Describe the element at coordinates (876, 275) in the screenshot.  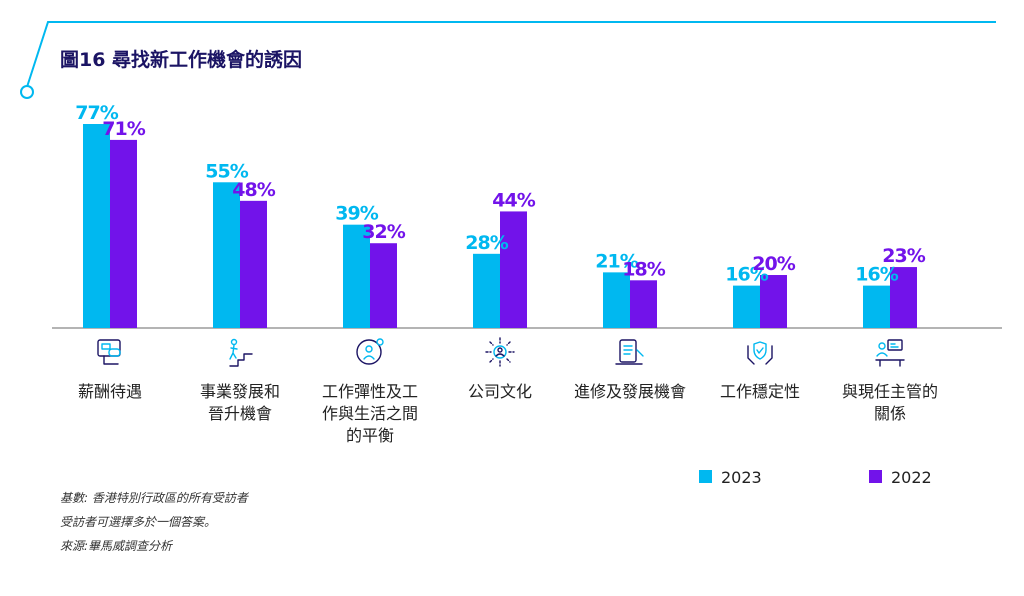
I see `value-label-2023-6: 16%` at that location.